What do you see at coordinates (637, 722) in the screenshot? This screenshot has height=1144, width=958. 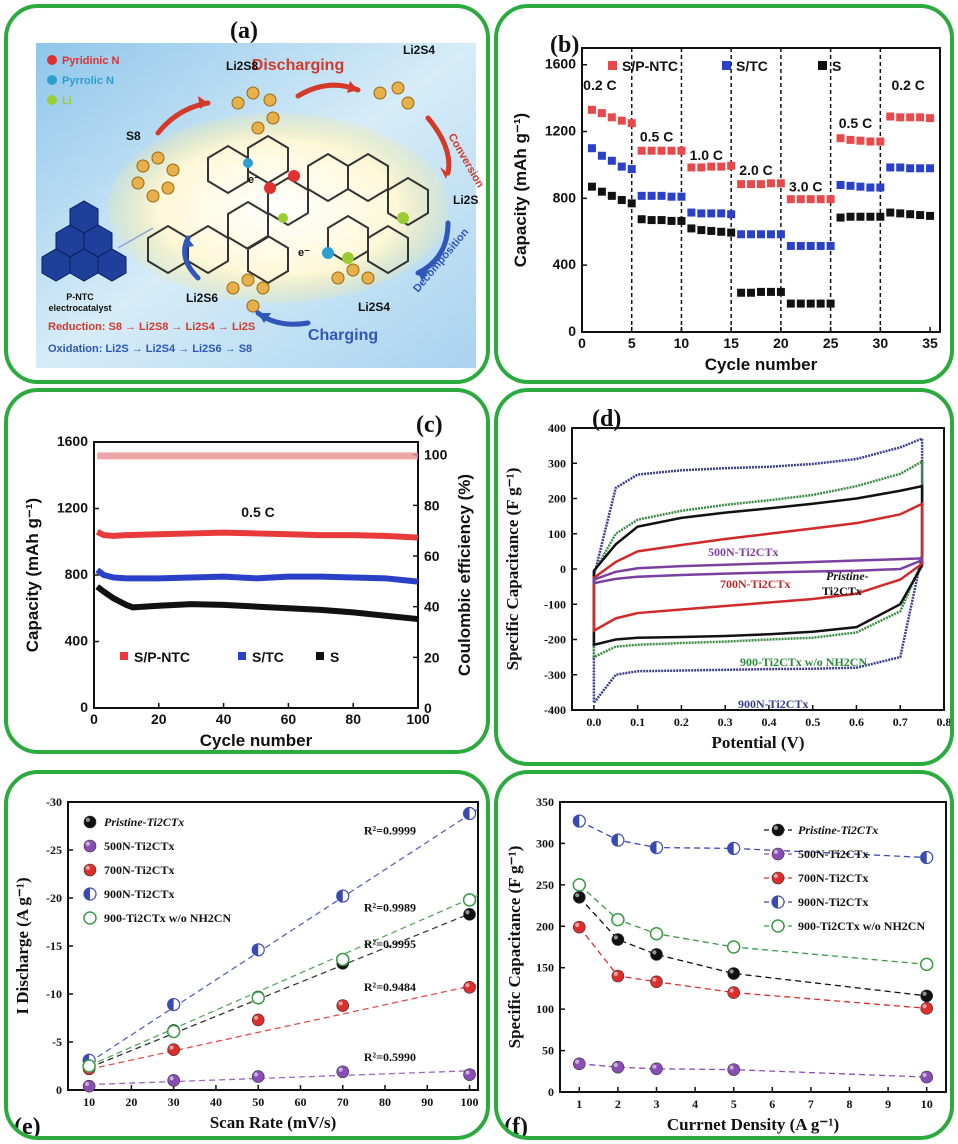 I see `x-tick-label: 0.1` at bounding box center [637, 722].